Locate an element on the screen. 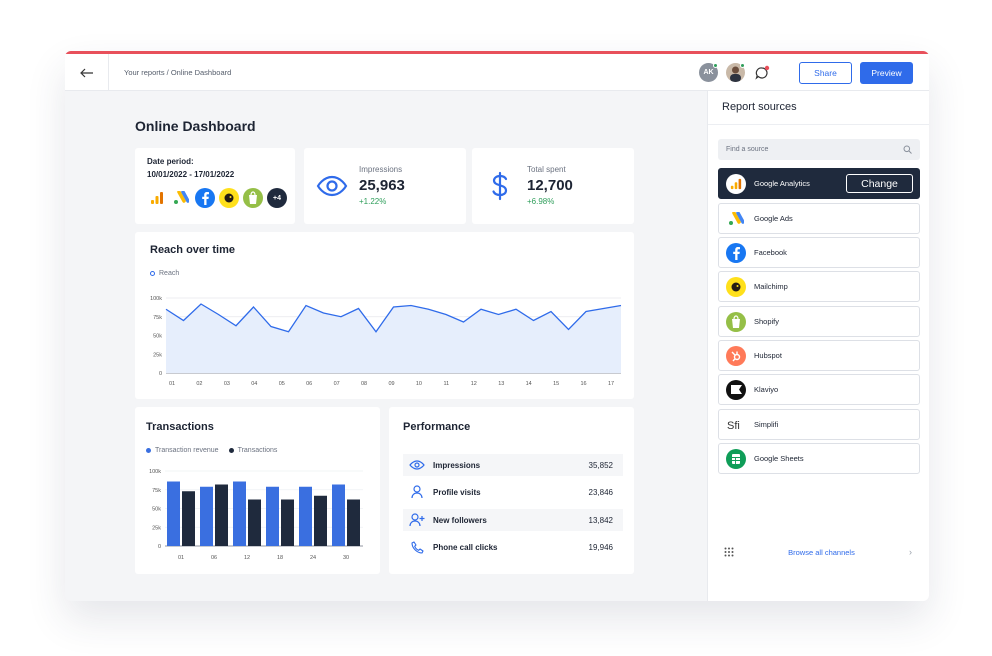 This screenshot has width=992, height=656. x-tick-label: 11 is located at coordinates (447, 384).